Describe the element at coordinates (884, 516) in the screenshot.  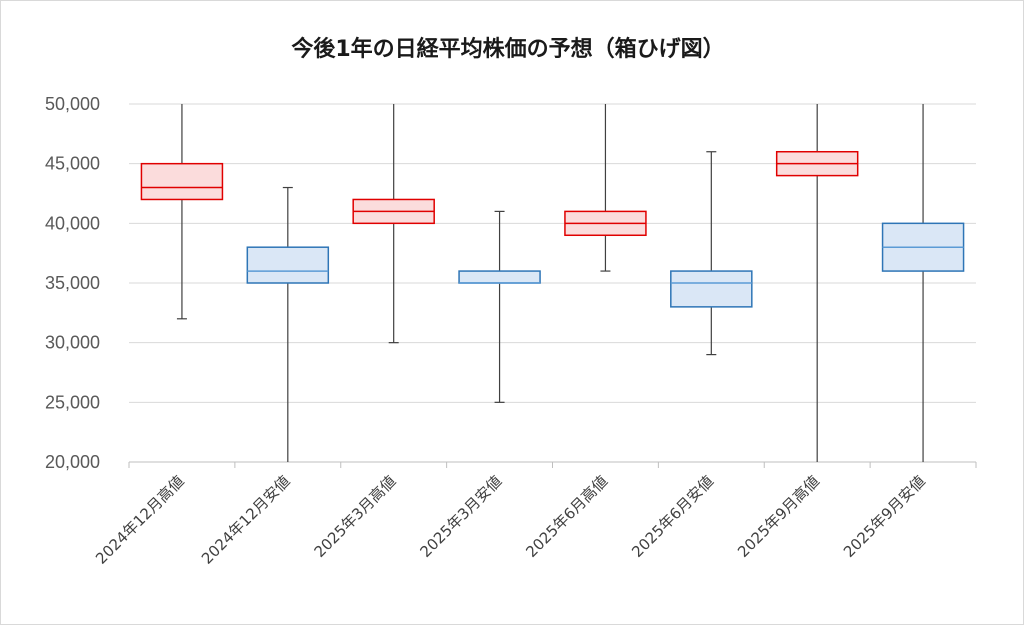
I see `x-tick-label: 2025年9月安値` at that location.